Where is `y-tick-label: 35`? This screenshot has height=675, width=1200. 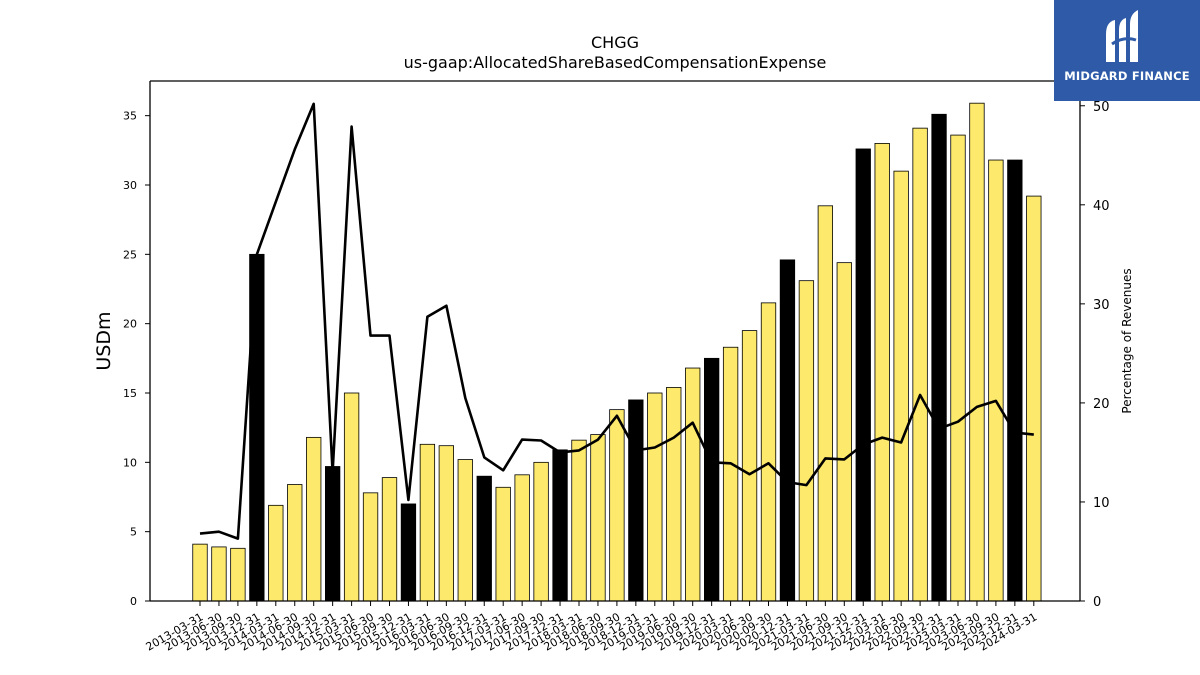 y-tick-label: 35 is located at coordinates (130, 116).